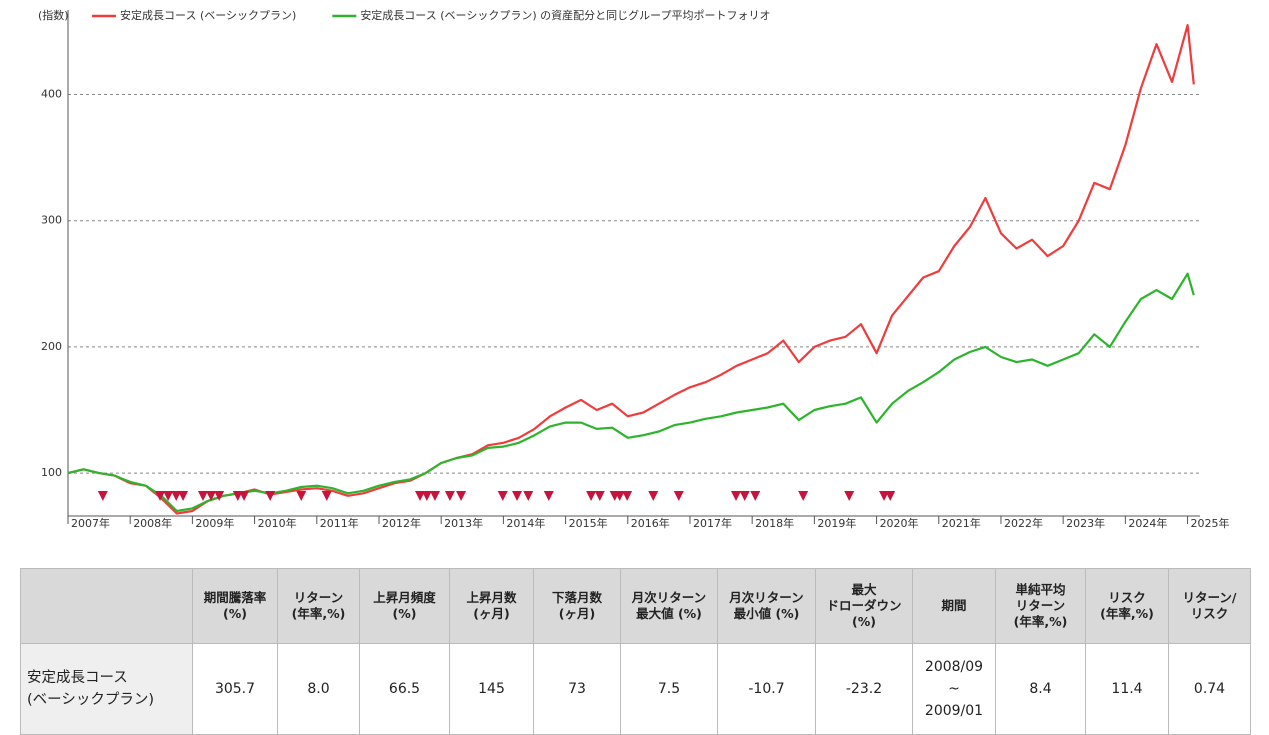  Describe the element at coordinates (669, 606) in the screenshot. I see `header-cell: 月次リターン 最大値 (%)` at that location.